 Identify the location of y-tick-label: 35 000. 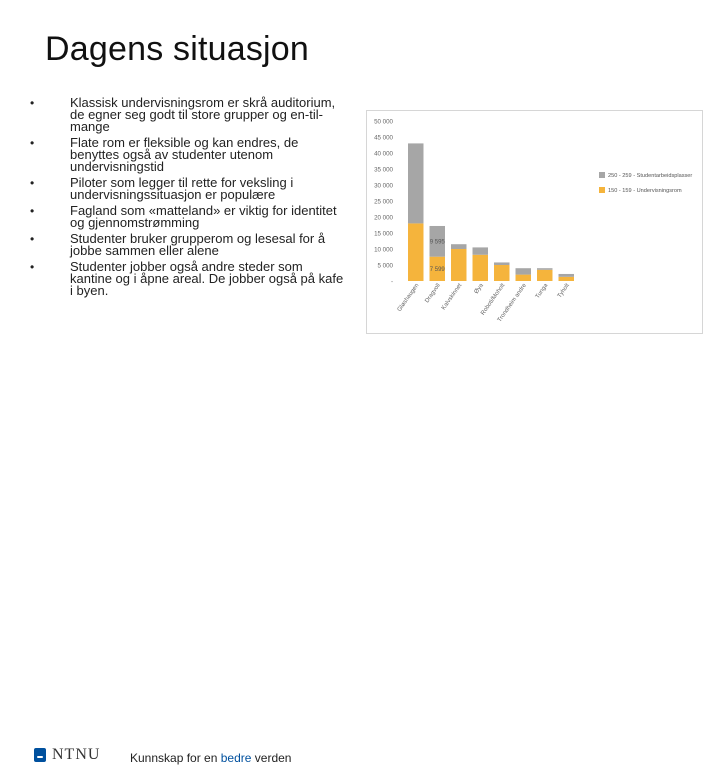
(383, 170).